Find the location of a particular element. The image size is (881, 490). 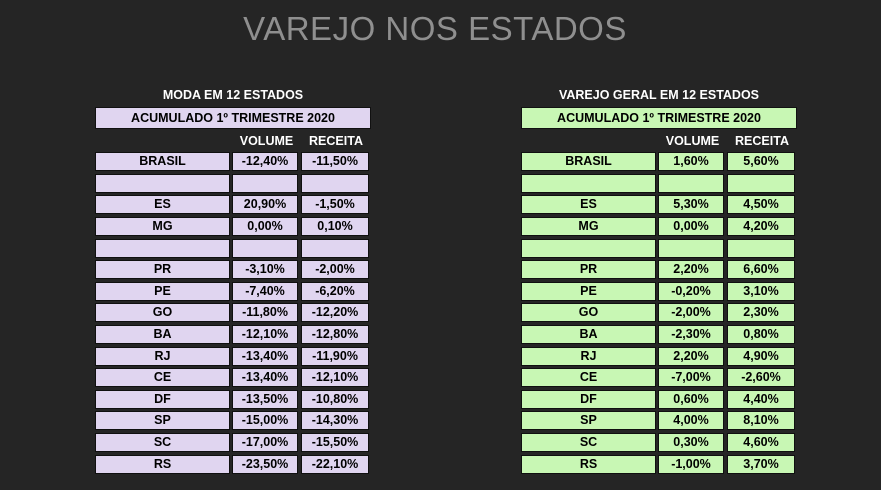

receita-cell: 0,10% is located at coordinates (335, 227).